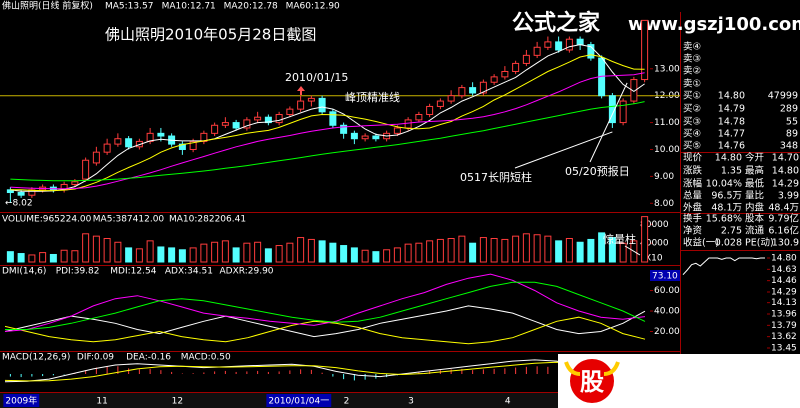  I want to click on date-highlight, so click(21, 400).